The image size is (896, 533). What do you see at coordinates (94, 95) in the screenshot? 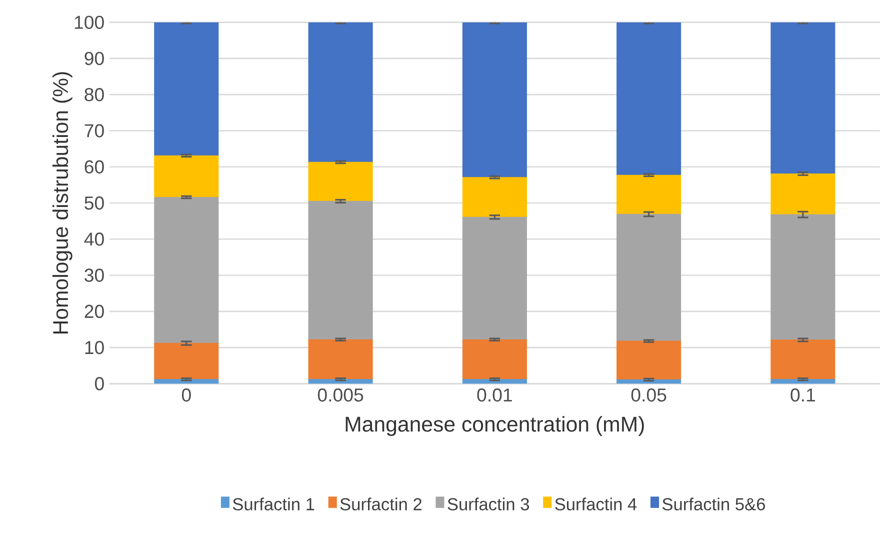
I see `y-tick-label: 80` at bounding box center [94, 95].